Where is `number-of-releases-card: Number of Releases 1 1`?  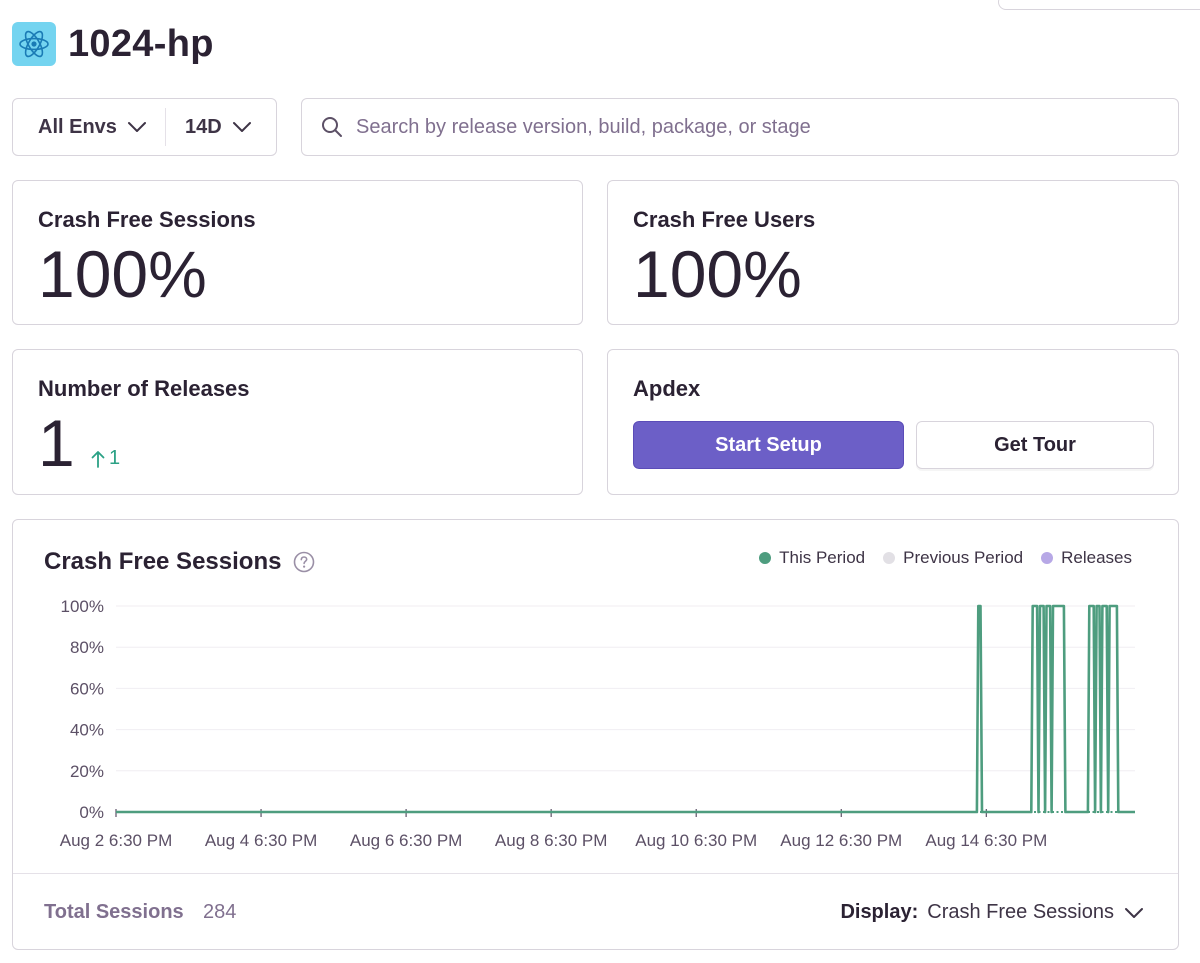
number-of-releases-card: Number of Releases 1 1 is located at coordinates (297, 422).